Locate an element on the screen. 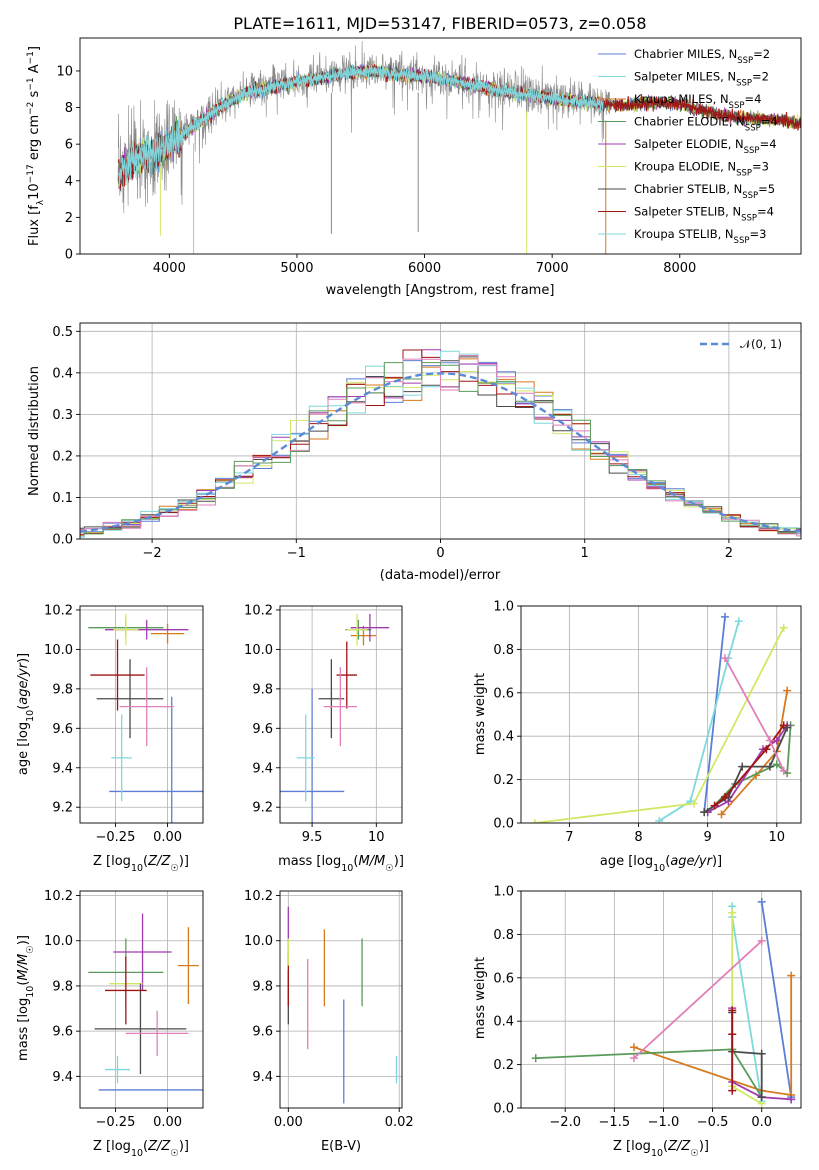  histogram-y-label: Normed distribution is located at coordinates (34, 431).